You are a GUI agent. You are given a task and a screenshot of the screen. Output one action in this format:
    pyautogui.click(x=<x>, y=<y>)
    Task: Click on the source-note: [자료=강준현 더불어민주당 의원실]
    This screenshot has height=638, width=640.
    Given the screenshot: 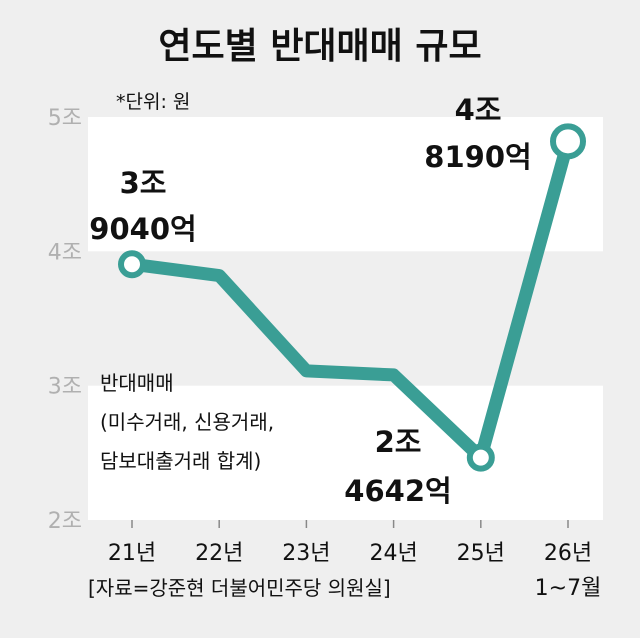 What is the action you would take?
    pyautogui.click(x=239, y=588)
    